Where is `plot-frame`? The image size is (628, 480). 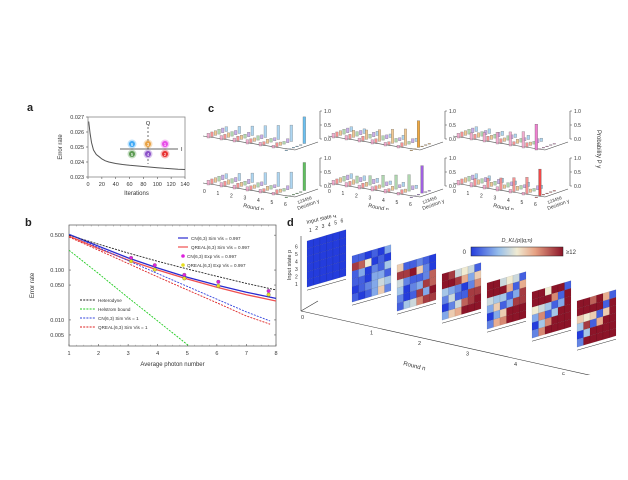
plot-frame is located at coordinates (136, 147).